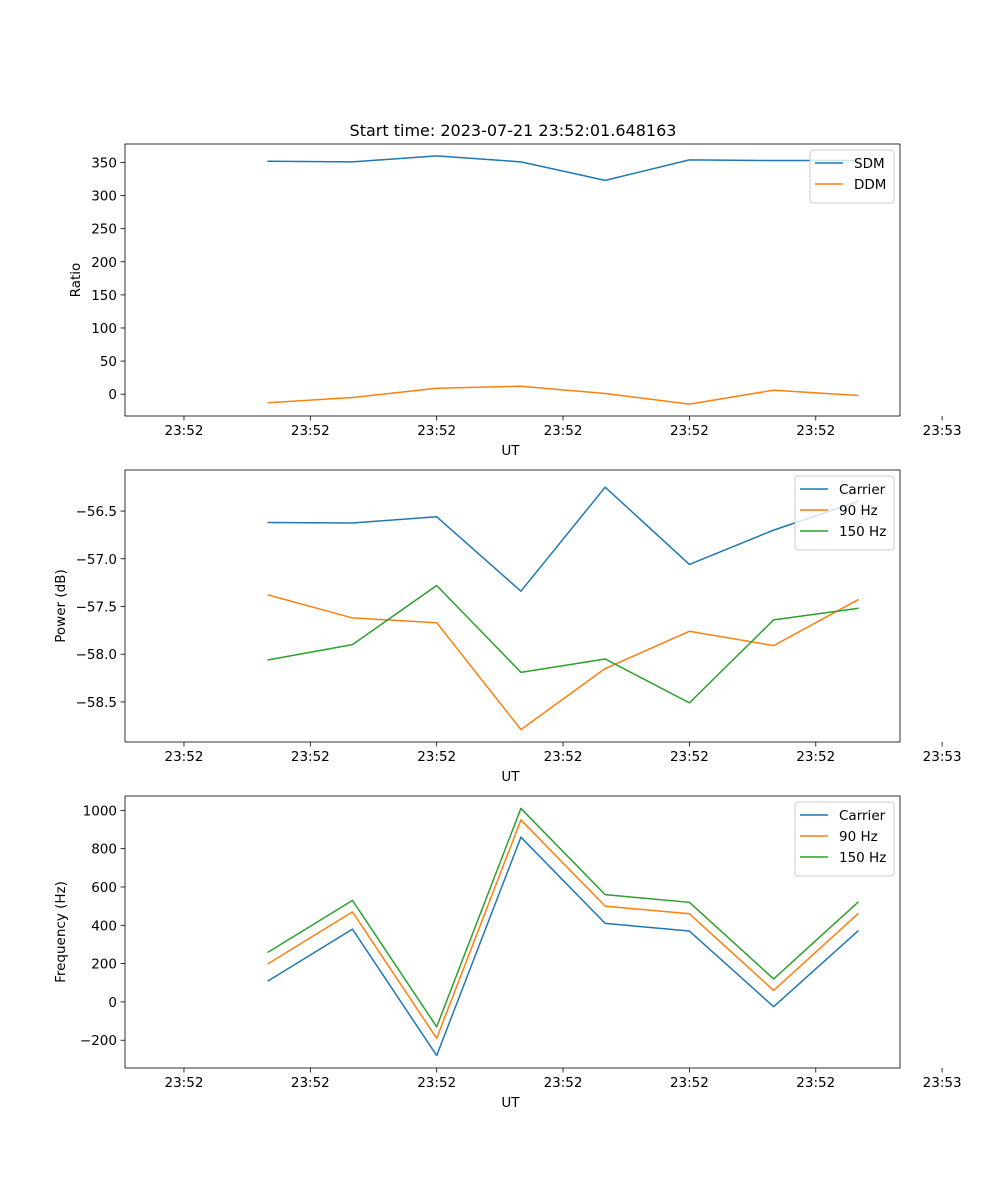  Describe the element at coordinates (104, 296) in the screenshot. I see `y-tick-label: 150` at that location.